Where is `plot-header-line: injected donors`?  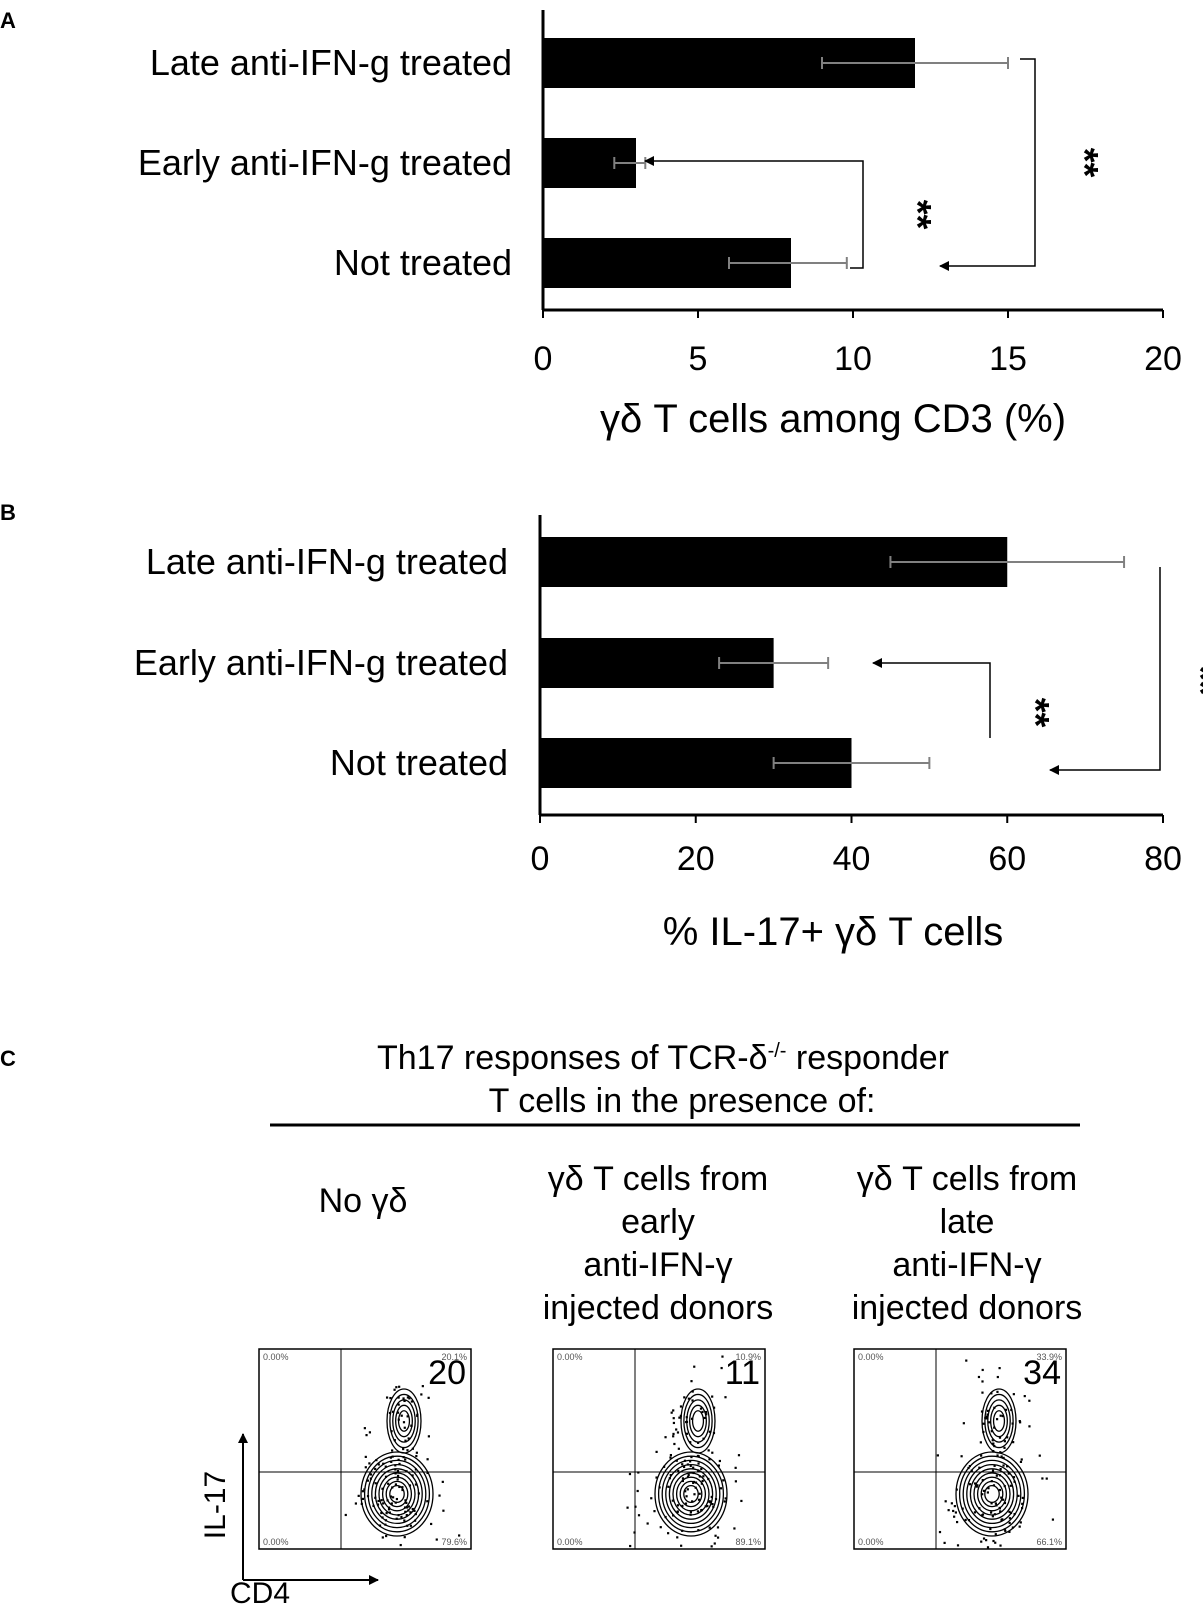
plot-header-line: injected donors is located at coordinates (658, 1308).